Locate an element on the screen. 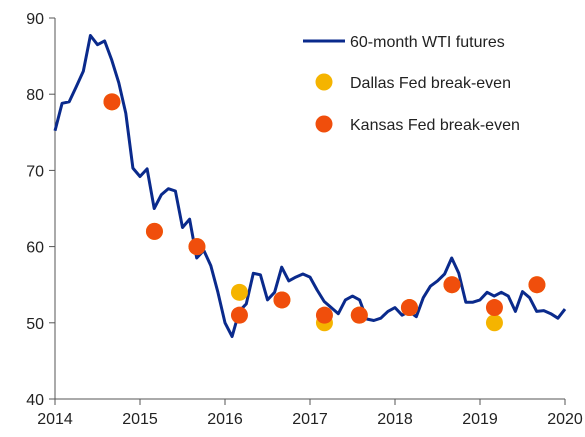 This screenshot has height=437, width=585. x-tick-label: 2014 is located at coordinates (55, 419).